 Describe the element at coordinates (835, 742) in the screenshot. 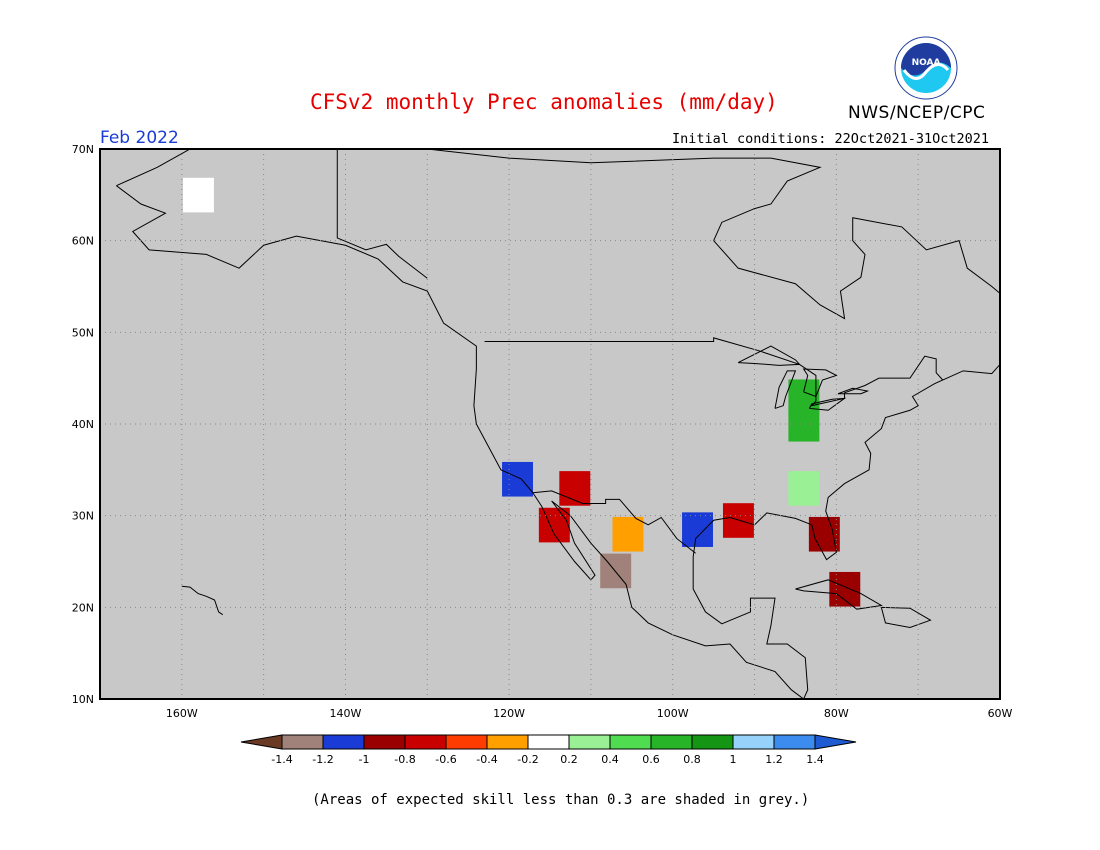

I see `colorbar-arrow-high` at that location.